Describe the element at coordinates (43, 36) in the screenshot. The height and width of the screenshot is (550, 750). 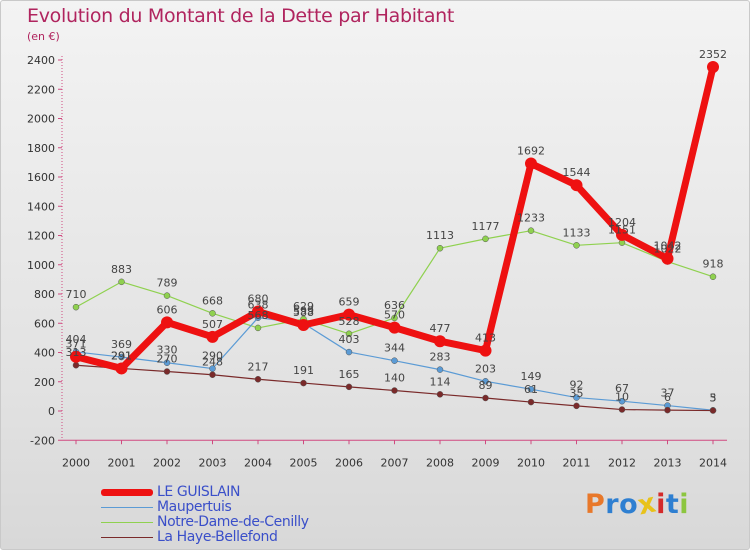
I see `chart-subtitle: (en €)` at that location.